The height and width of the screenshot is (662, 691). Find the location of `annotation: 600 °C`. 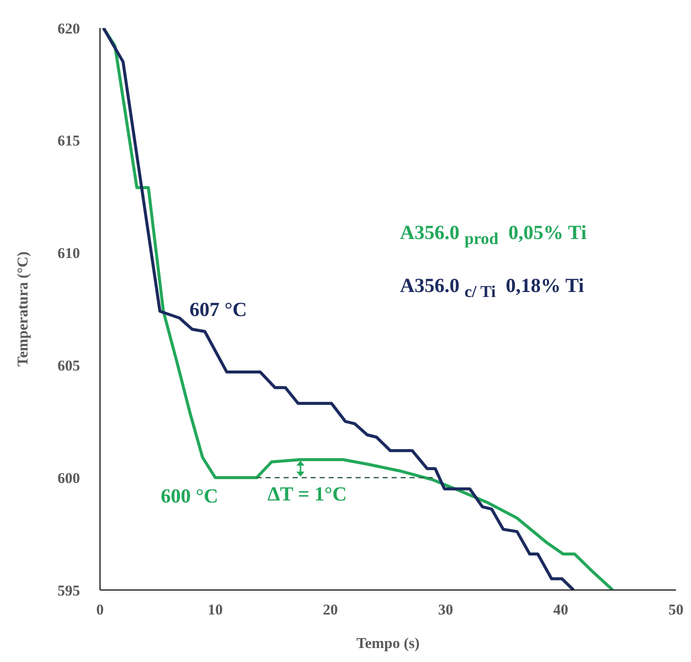

annotation: 600 °C is located at coordinates (189, 497).